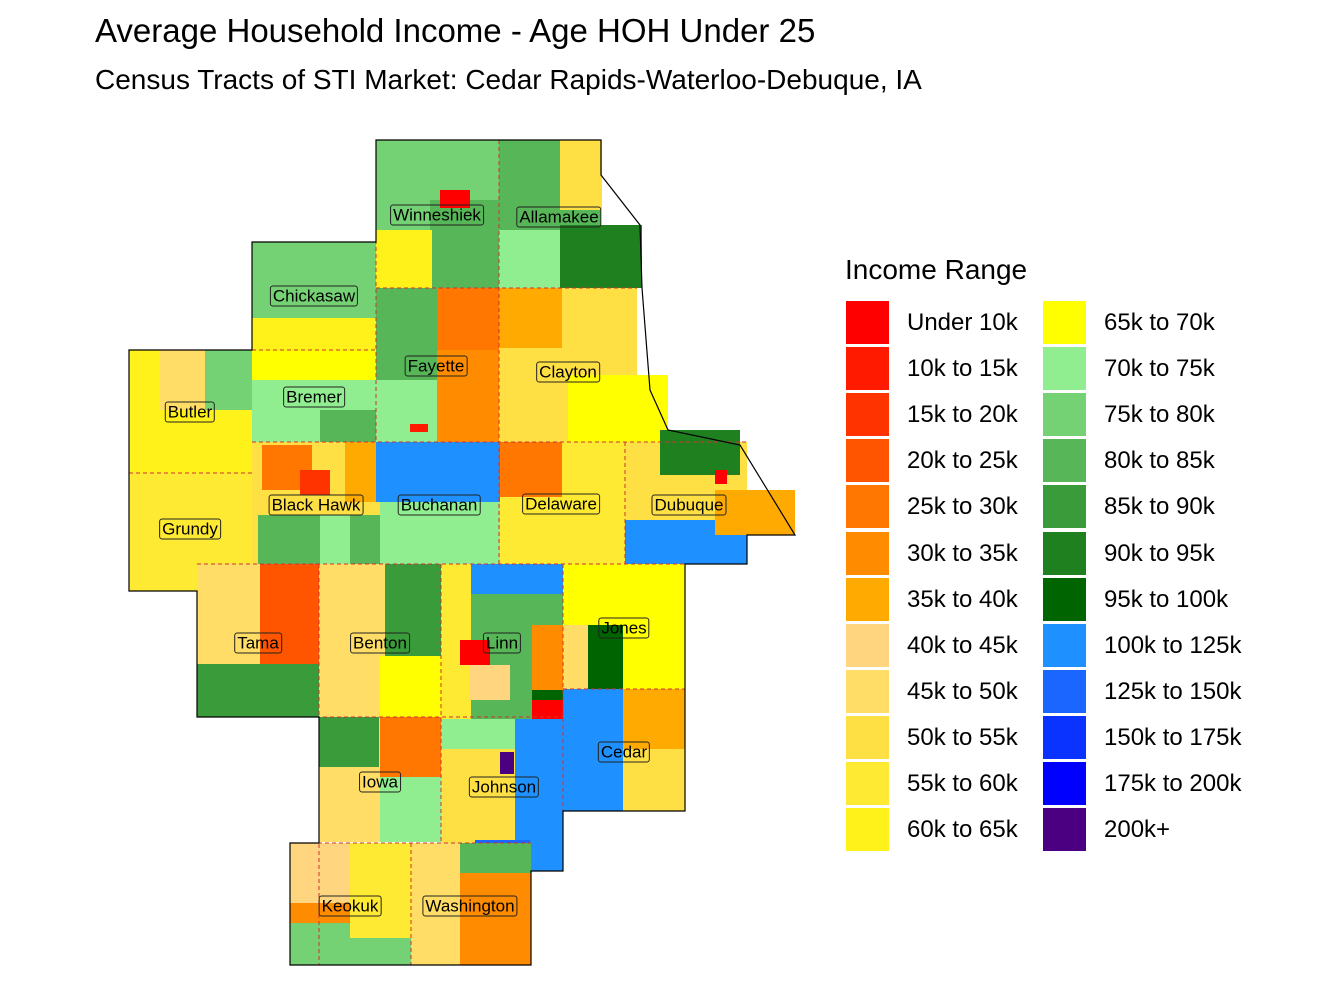 The height and width of the screenshot is (1008, 1344). I want to click on legend-label: 40k to 45k, so click(962, 645).